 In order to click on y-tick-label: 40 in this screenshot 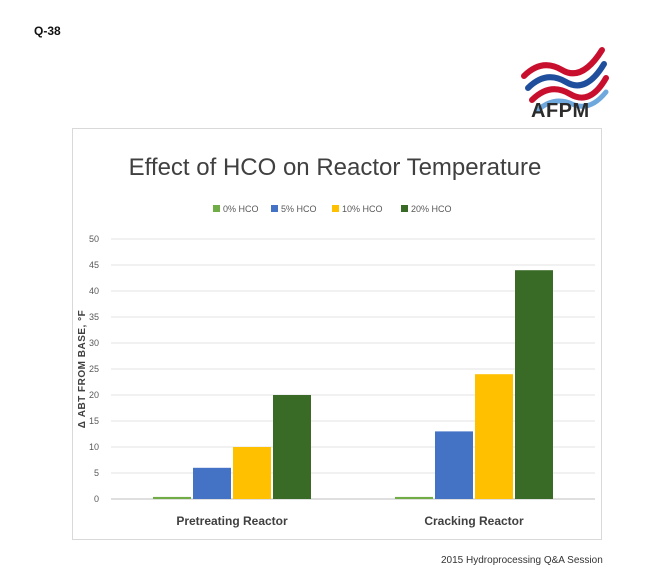, I will do `click(94, 291)`.